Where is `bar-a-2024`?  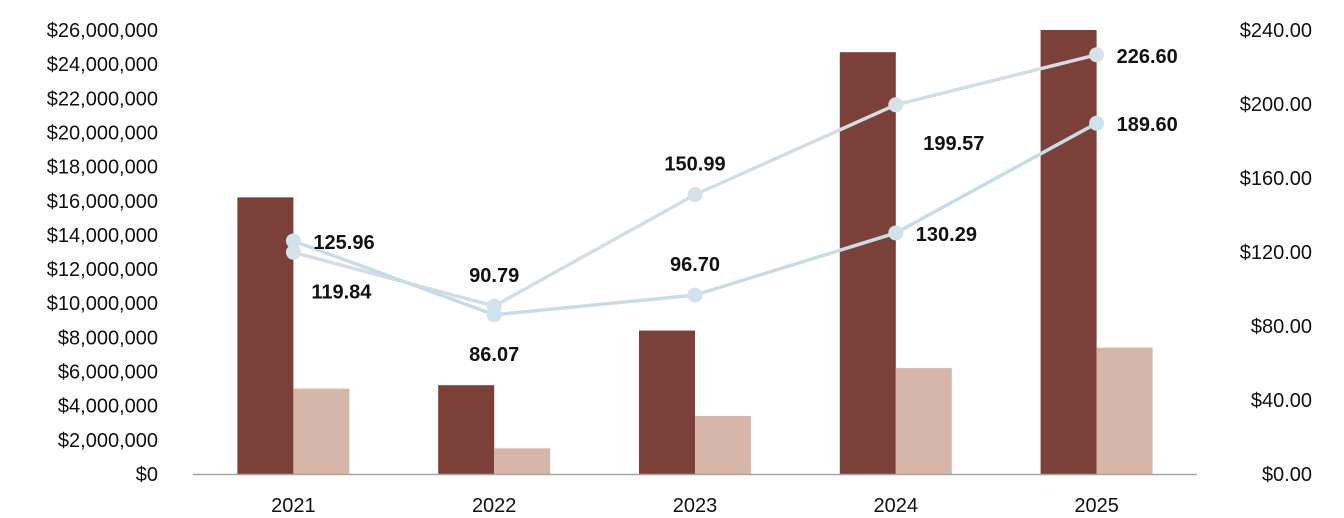
bar-a-2024 is located at coordinates (867, 263).